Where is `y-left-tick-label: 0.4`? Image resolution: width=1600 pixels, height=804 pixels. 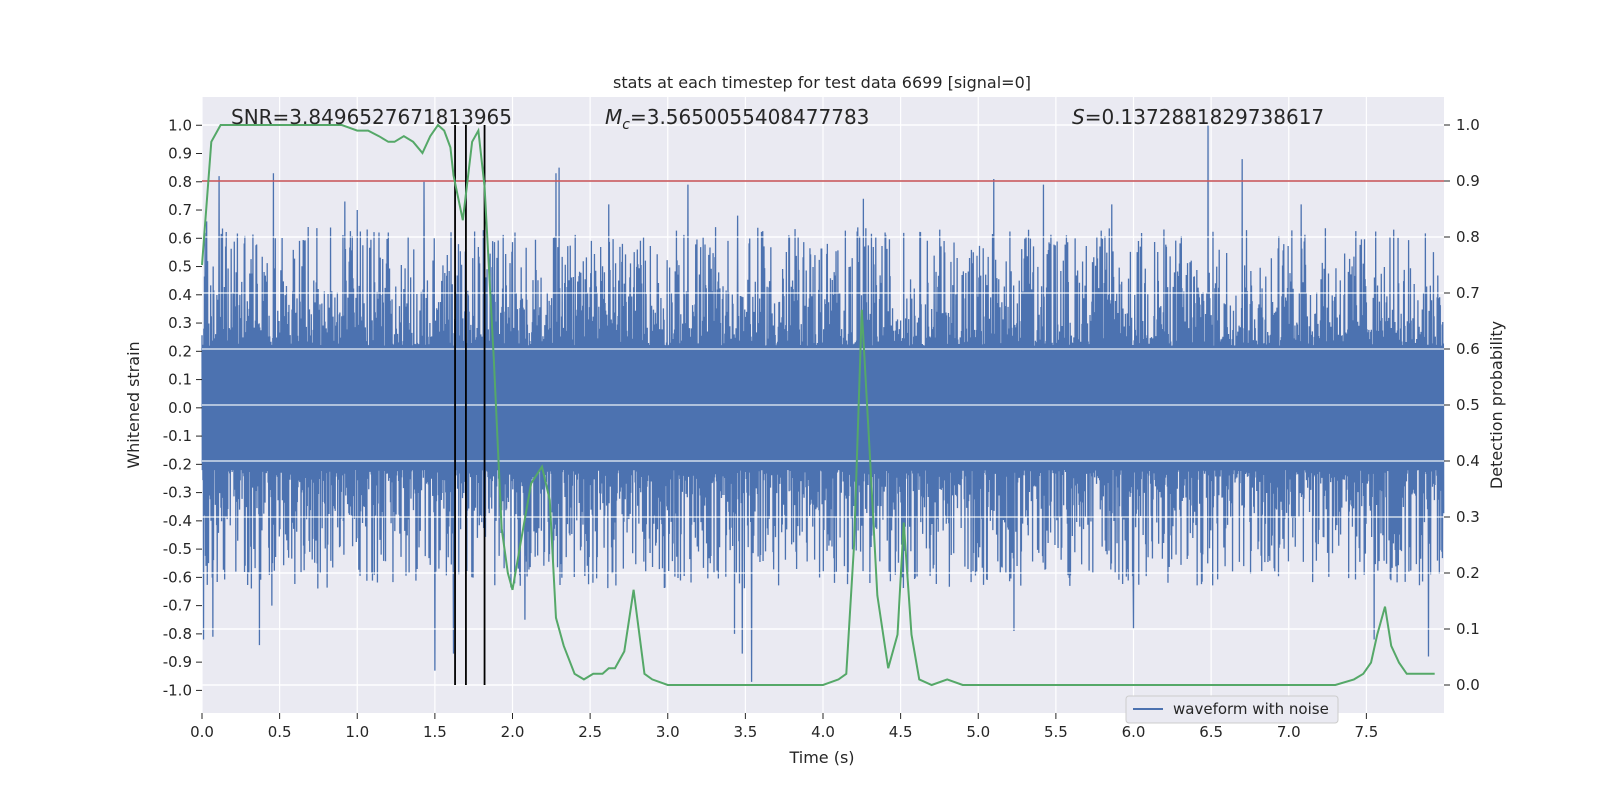
y-left-tick-label: 0.4 is located at coordinates (180, 295).